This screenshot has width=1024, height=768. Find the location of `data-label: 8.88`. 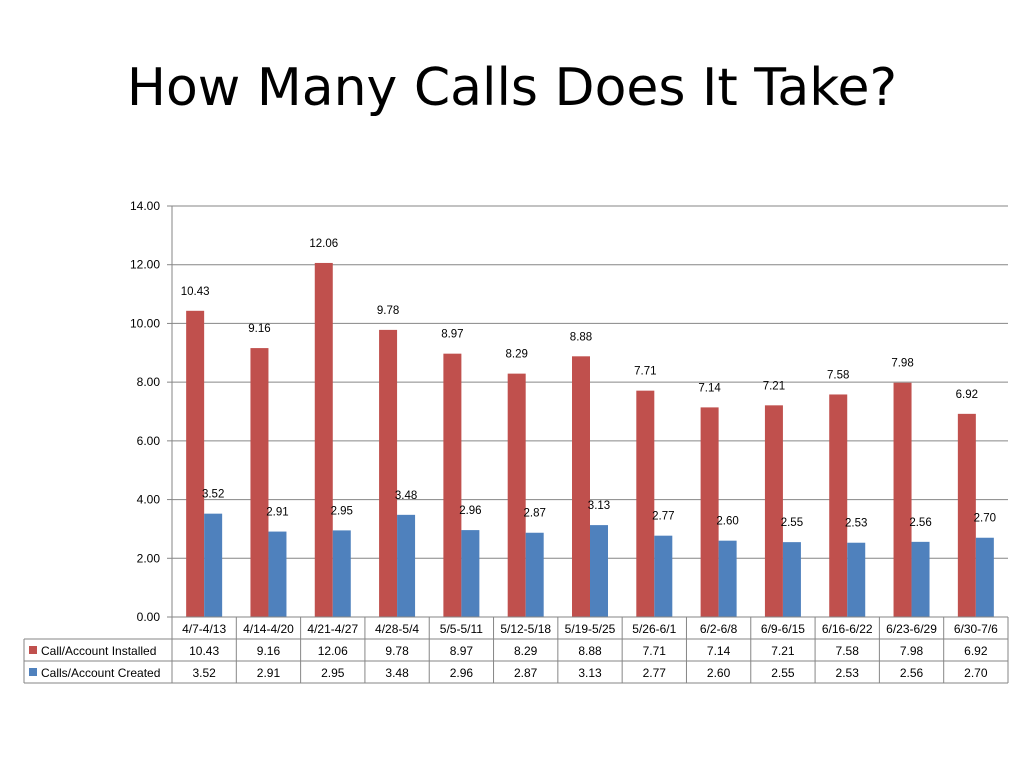

data-label: 8.88 is located at coordinates (581, 337).